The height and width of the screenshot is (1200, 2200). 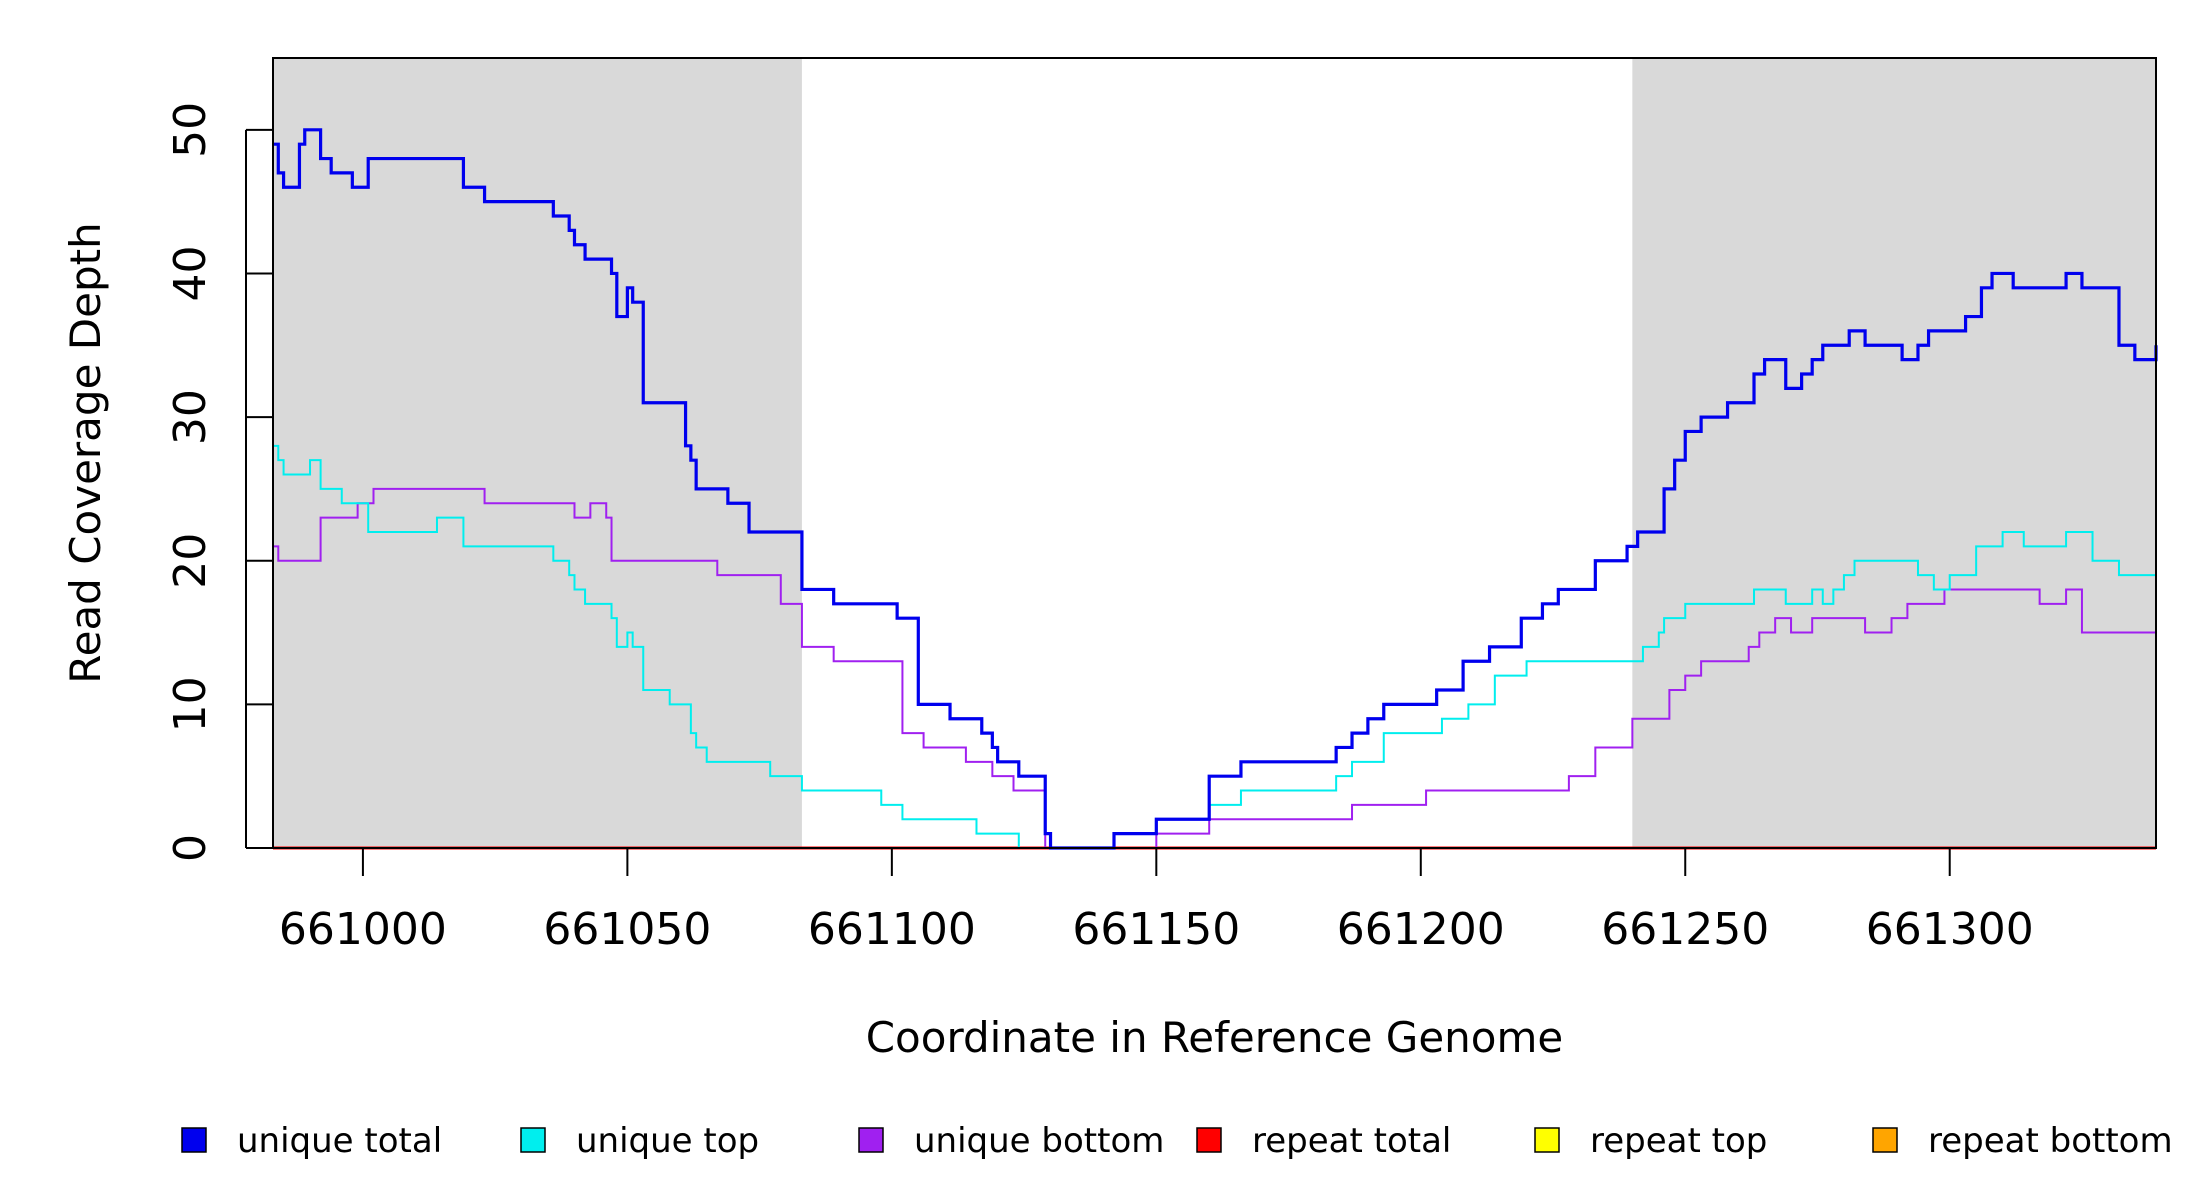 What do you see at coordinates (1685, 929) in the screenshot?
I see `x-tick-label: 661250` at bounding box center [1685, 929].